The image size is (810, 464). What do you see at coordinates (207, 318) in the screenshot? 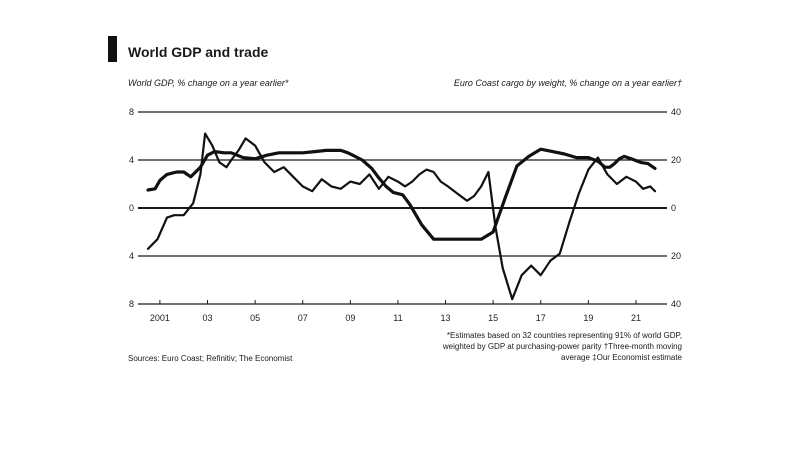
I see `x-axis-tick-label: 03` at bounding box center [207, 318].